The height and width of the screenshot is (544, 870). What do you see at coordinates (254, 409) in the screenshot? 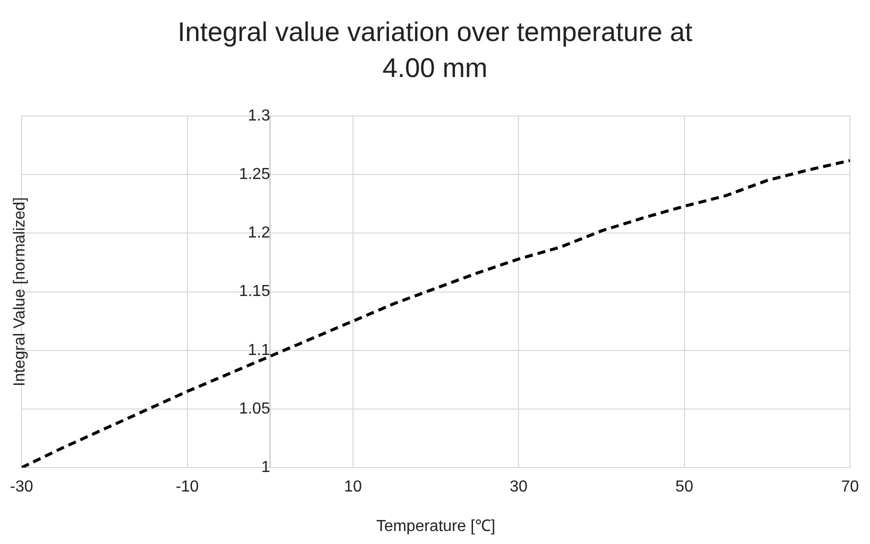
I see `y-tick-label: 1.05` at bounding box center [254, 409].